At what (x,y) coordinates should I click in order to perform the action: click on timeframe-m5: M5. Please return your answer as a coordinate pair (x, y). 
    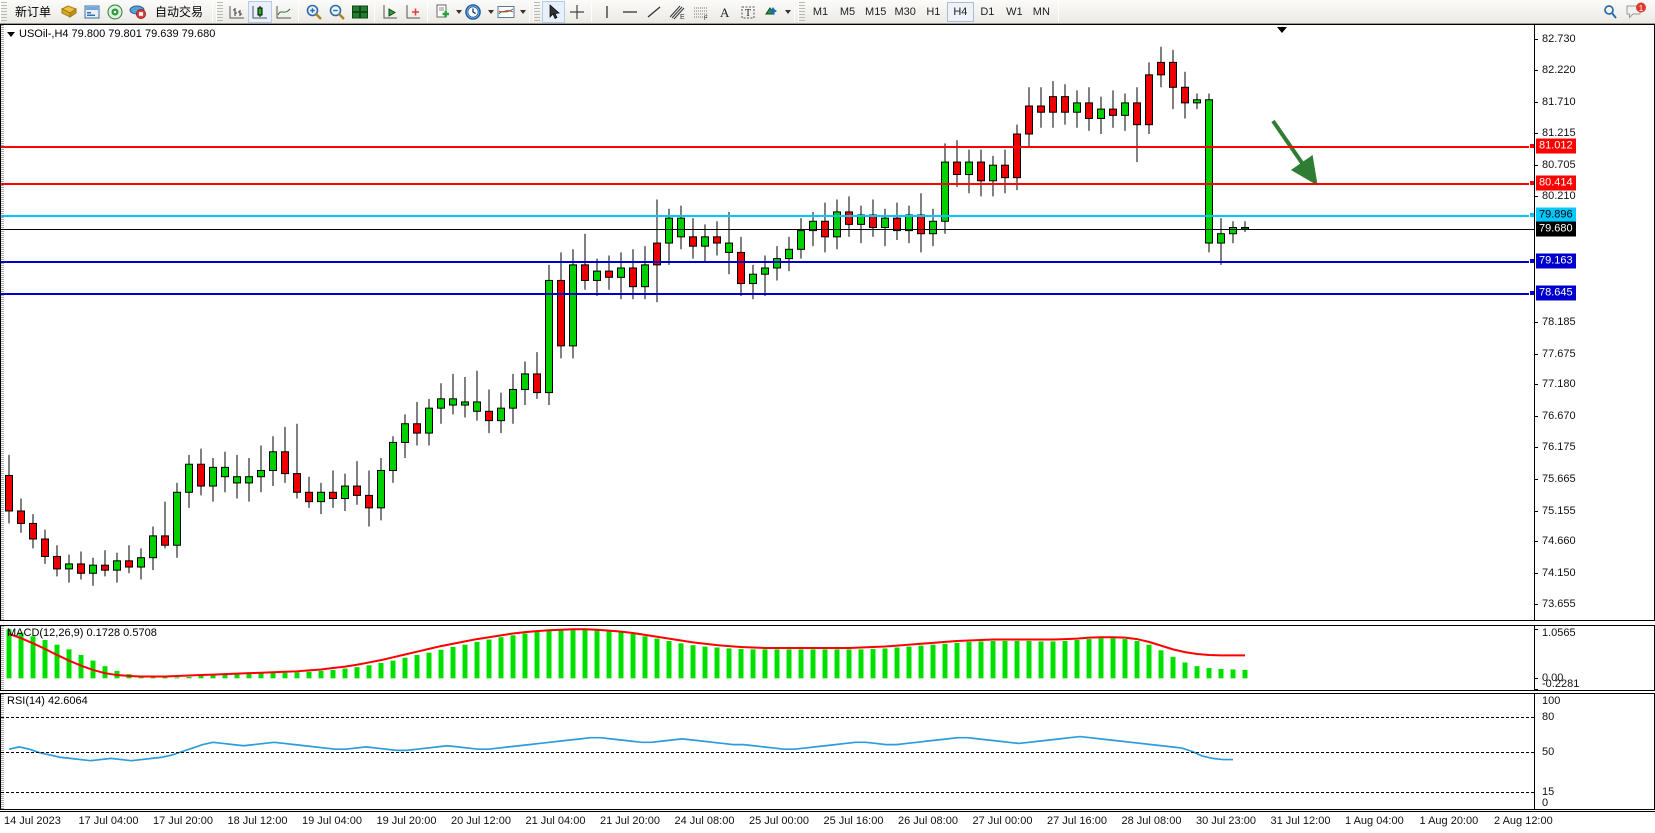
    Looking at the image, I should click on (847, 11).